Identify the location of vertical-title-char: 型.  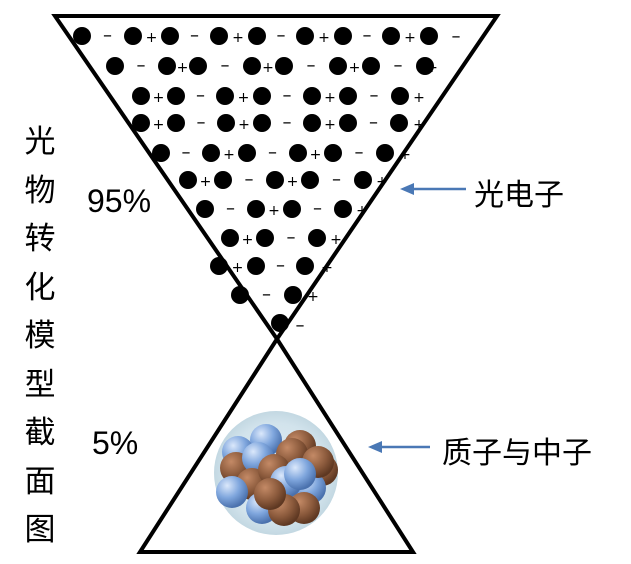
(40, 384).